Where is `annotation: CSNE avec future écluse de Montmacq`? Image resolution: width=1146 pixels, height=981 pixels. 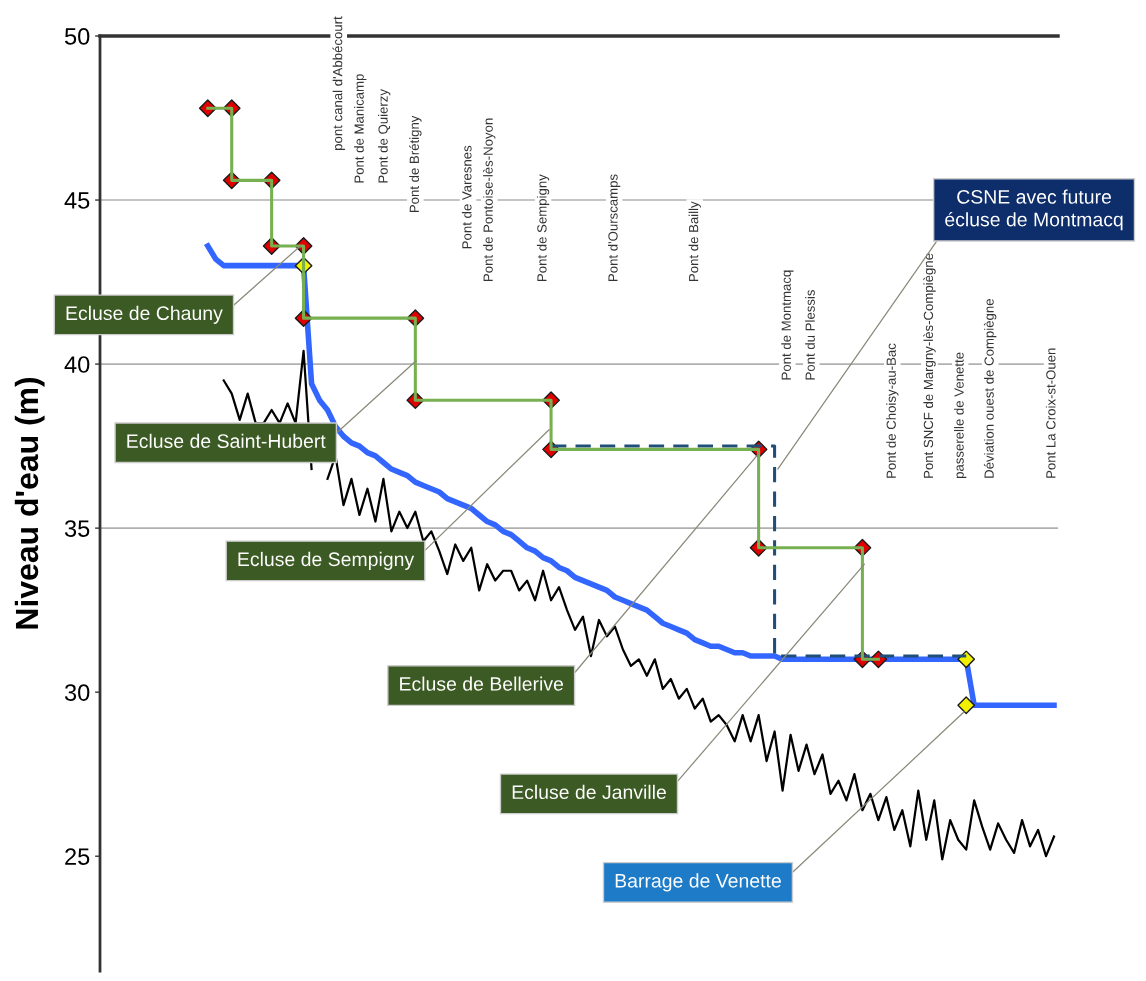
annotation: CSNE avec future écluse de Montmacq is located at coordinates (1034, 210).